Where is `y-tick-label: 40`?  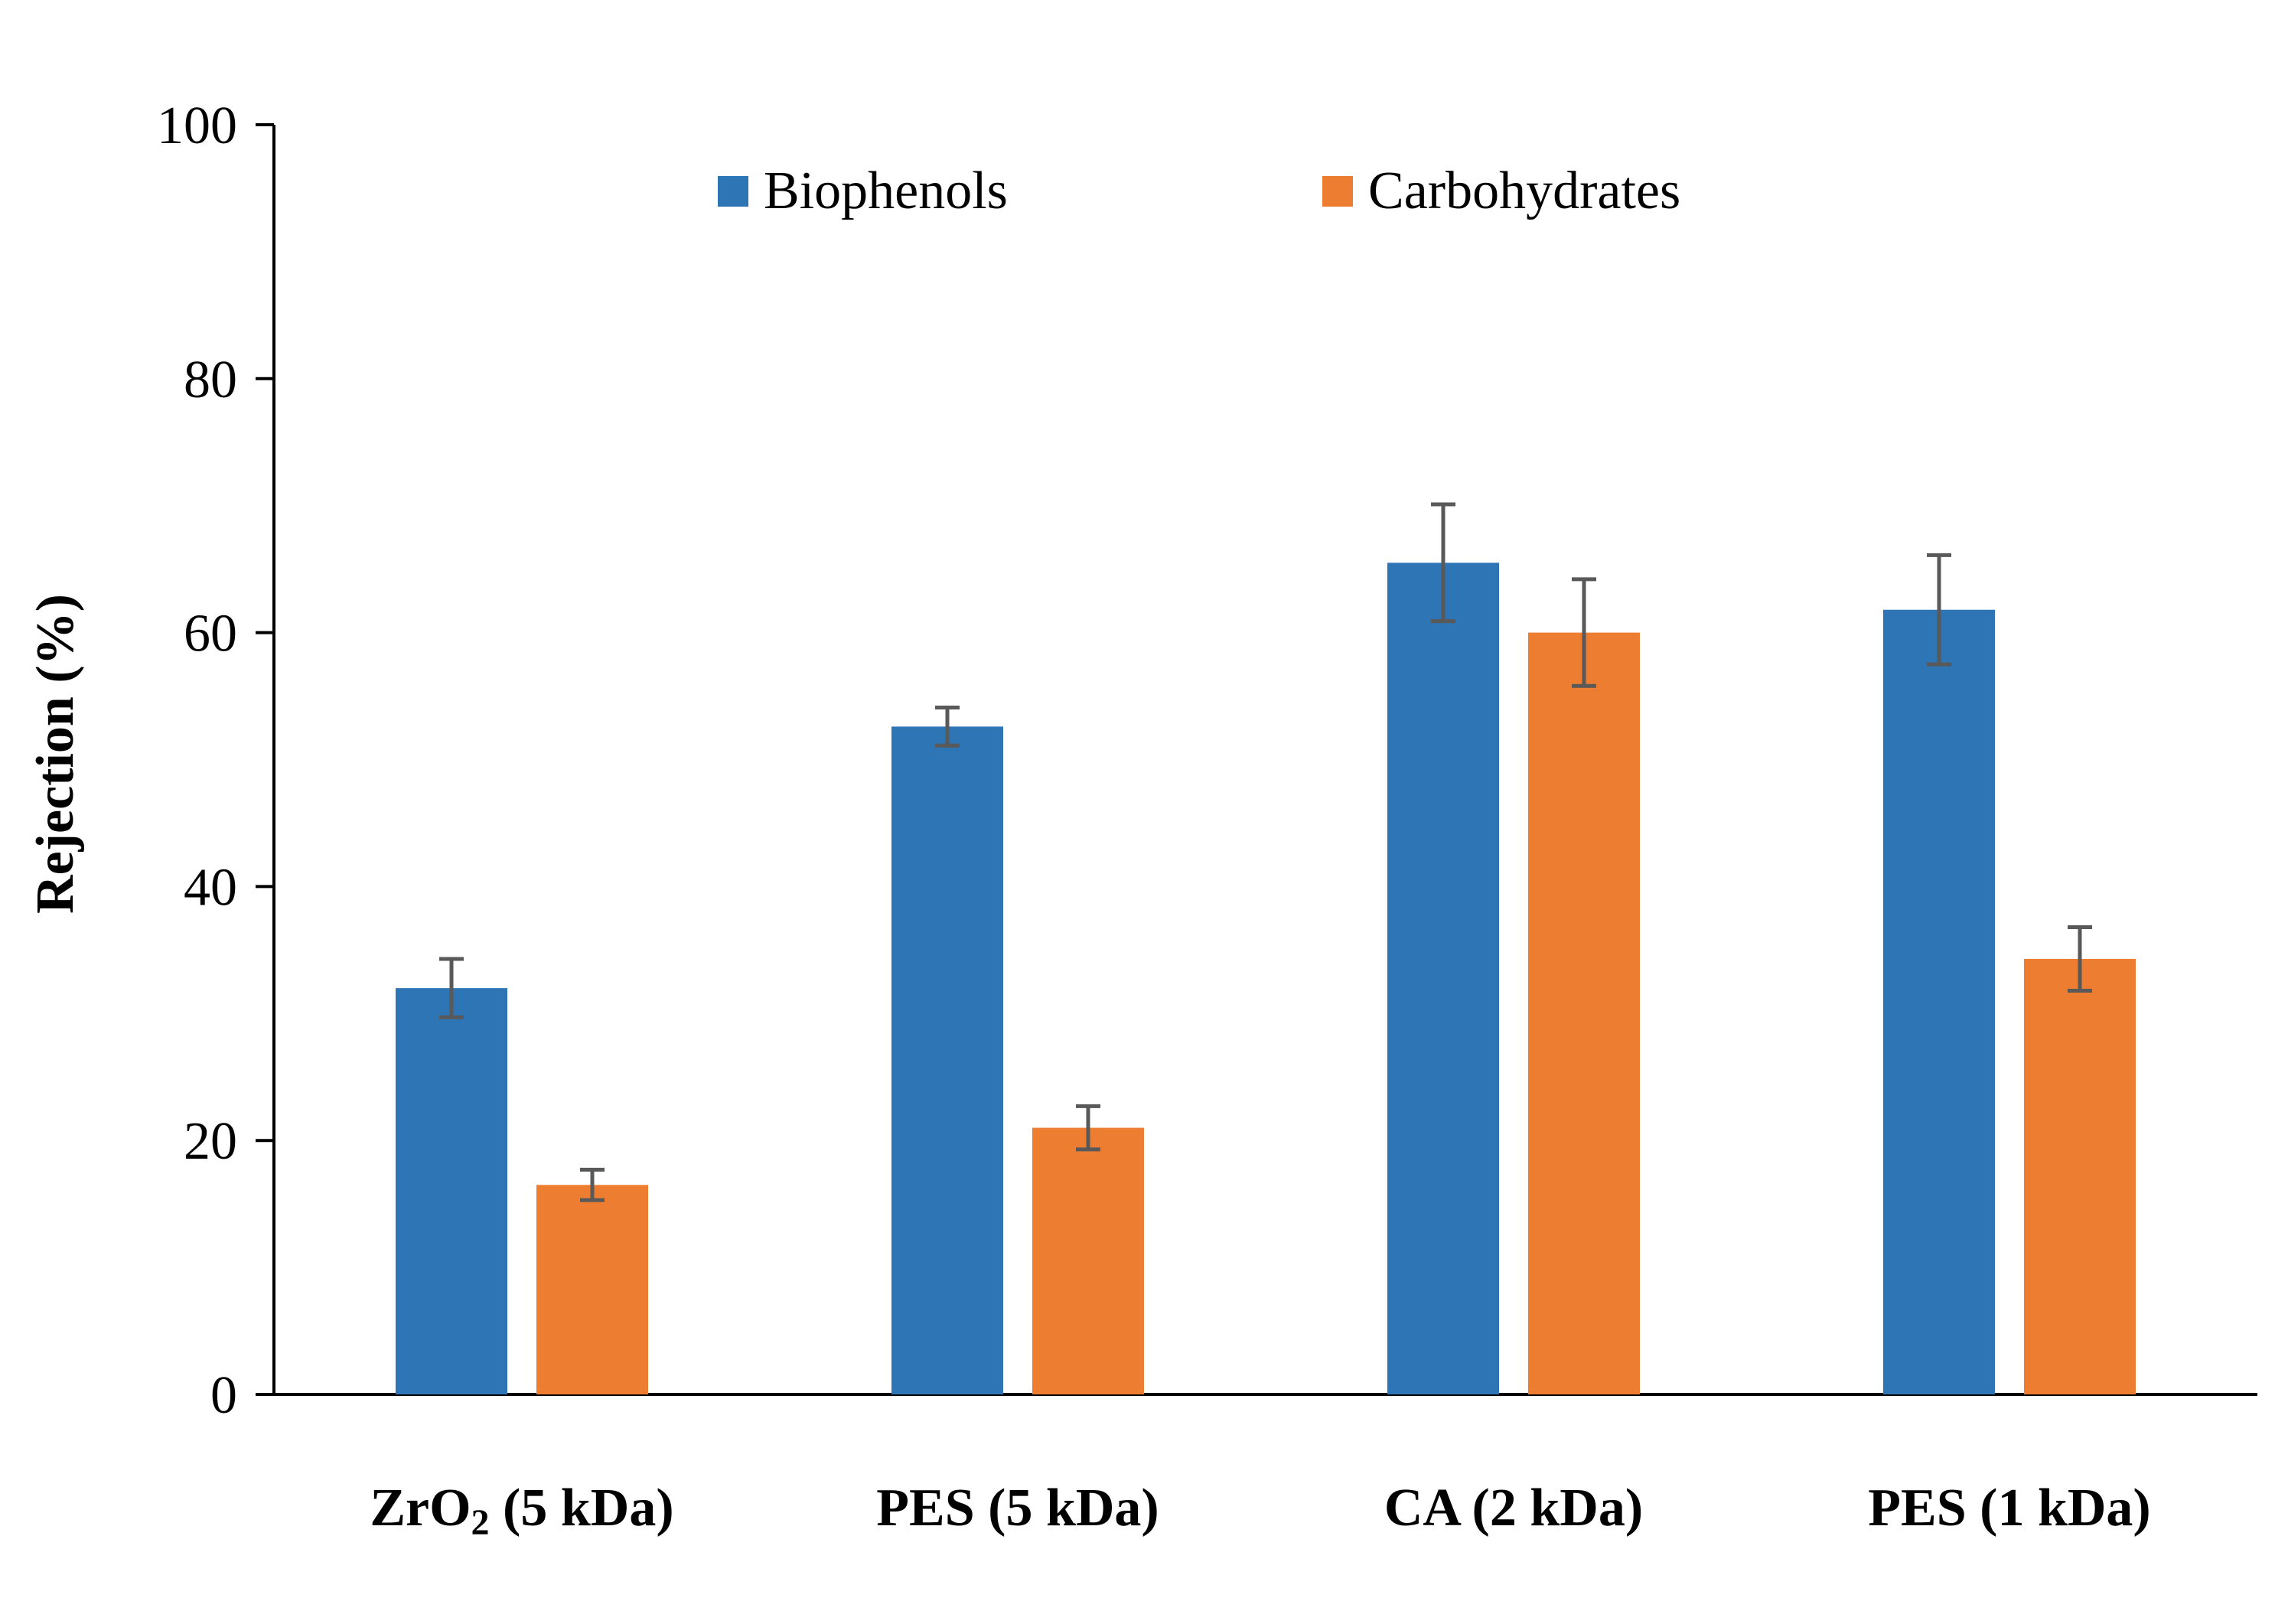
y-tick-label: 40 is located at coordinates (211, 887).